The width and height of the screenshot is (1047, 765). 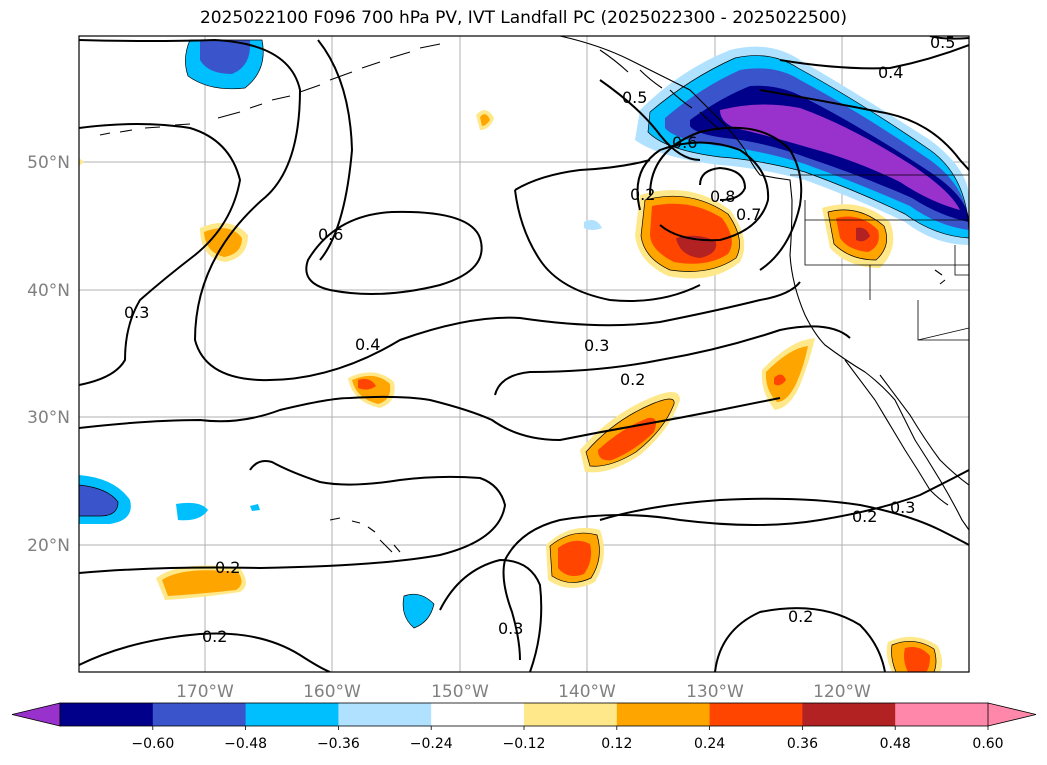 What do you see at coordinates (430, 418) in the screenshot?
I see `contour-0.2-mid` at bounding box center [430, 418].